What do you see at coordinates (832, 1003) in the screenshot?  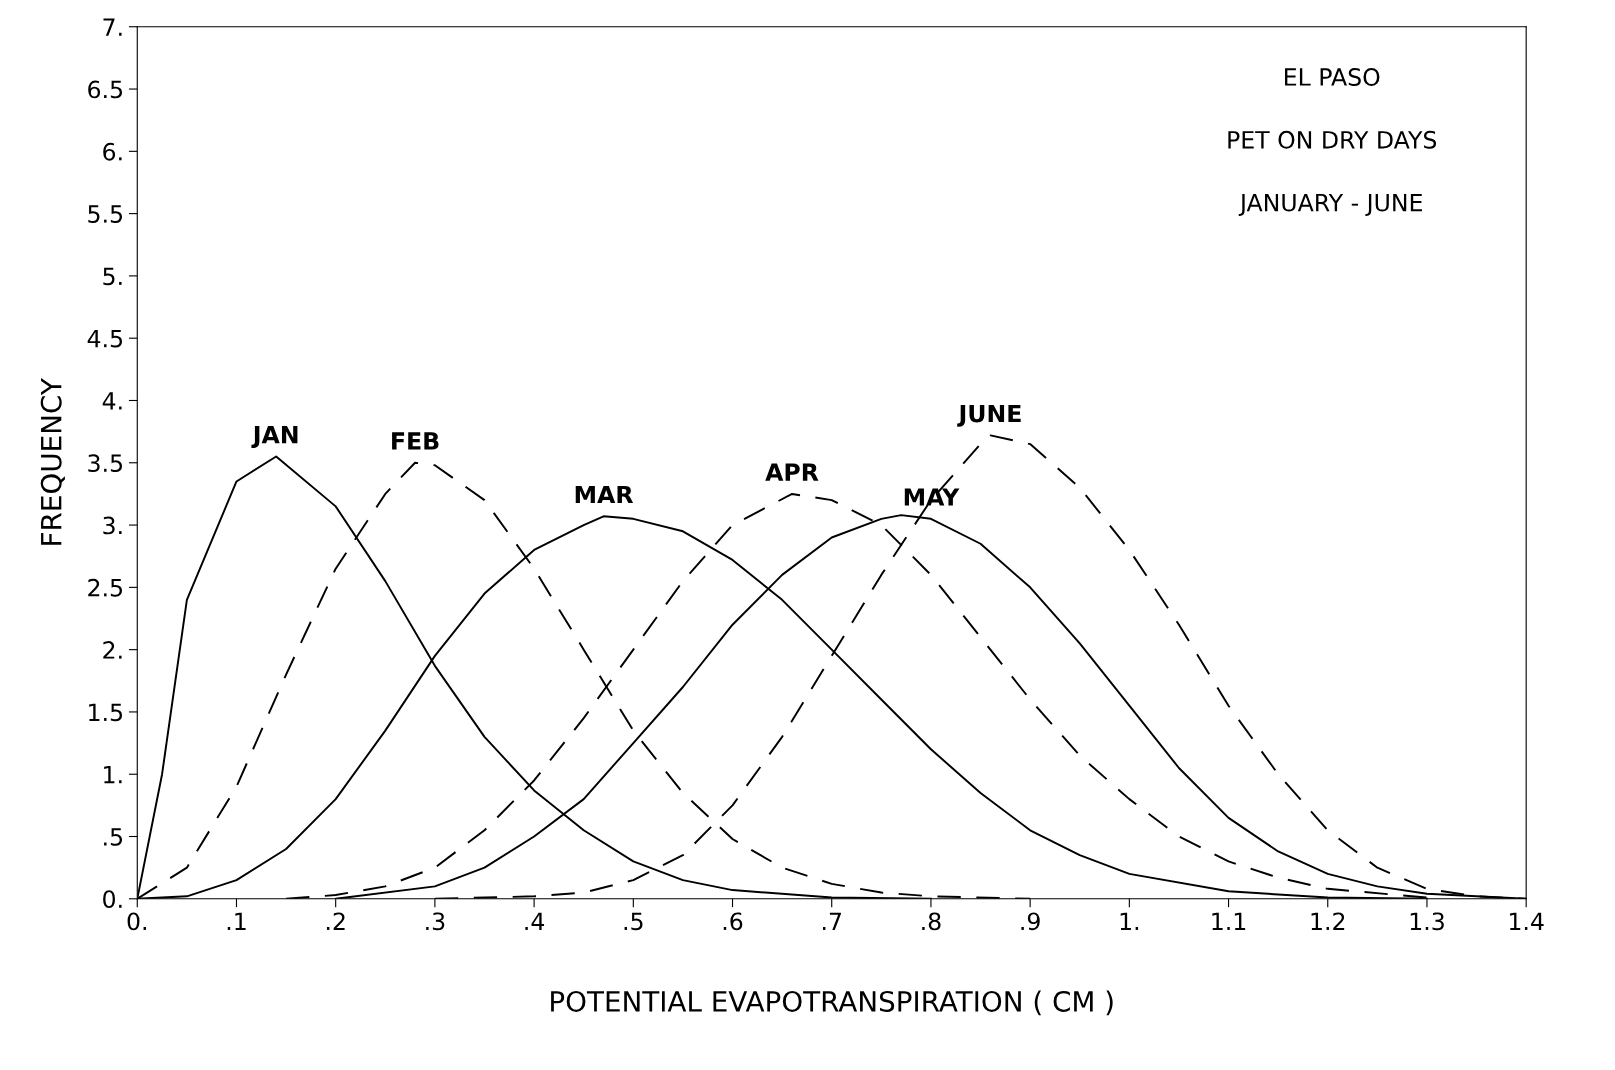 I see `x-axis-title: POTENTIAL EVAPOTRANSPIRATION ( CM )` at bounding box center [832, 1003].